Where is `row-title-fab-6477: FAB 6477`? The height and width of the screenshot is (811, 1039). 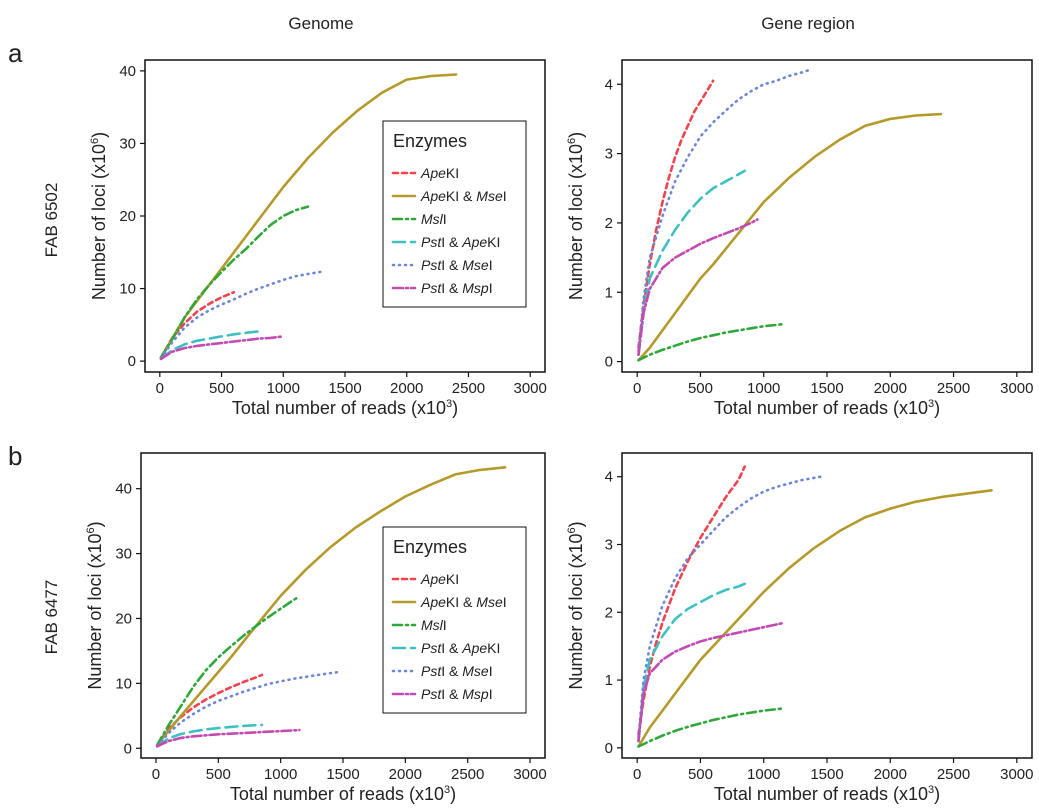
row-title-fab-6477: FAB 6477 is located at coordinates (51, 617).